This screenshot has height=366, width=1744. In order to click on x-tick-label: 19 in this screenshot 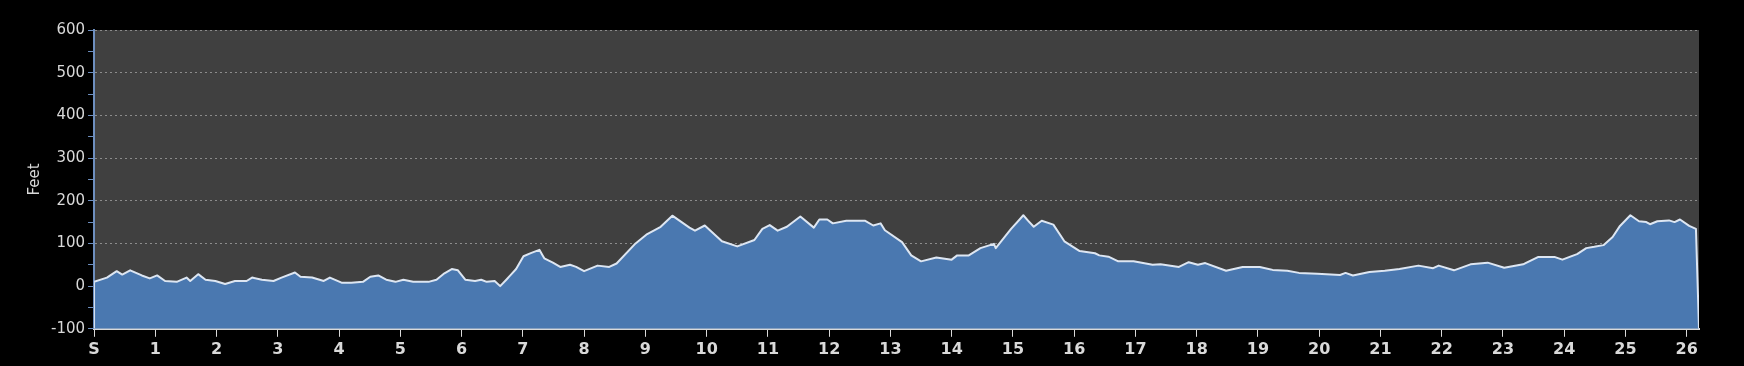, I will do `click(1258, 348)`.